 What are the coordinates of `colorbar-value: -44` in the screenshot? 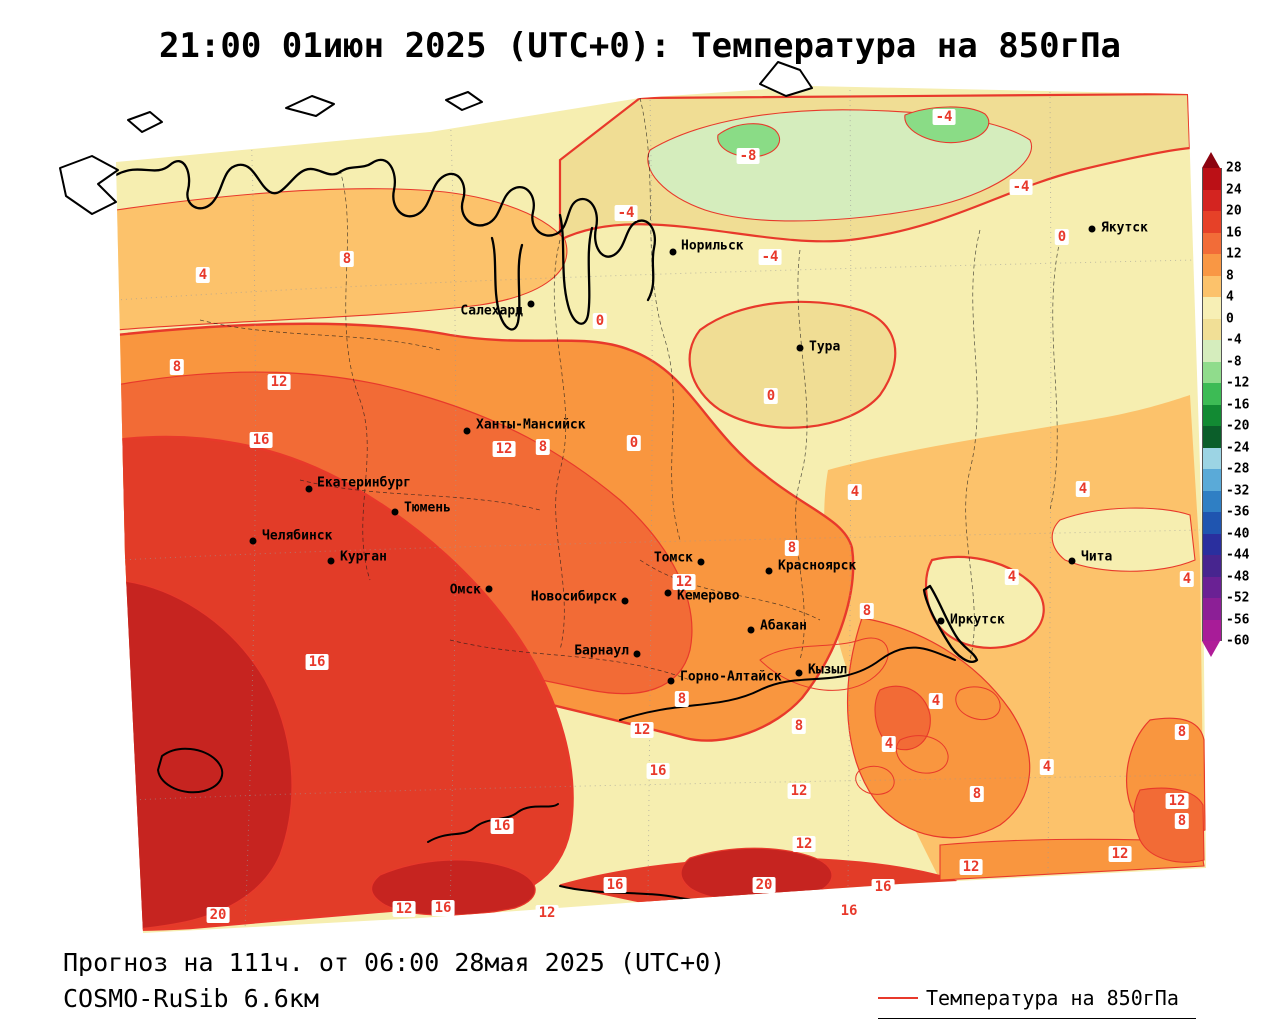 It's located at (1238, 555).